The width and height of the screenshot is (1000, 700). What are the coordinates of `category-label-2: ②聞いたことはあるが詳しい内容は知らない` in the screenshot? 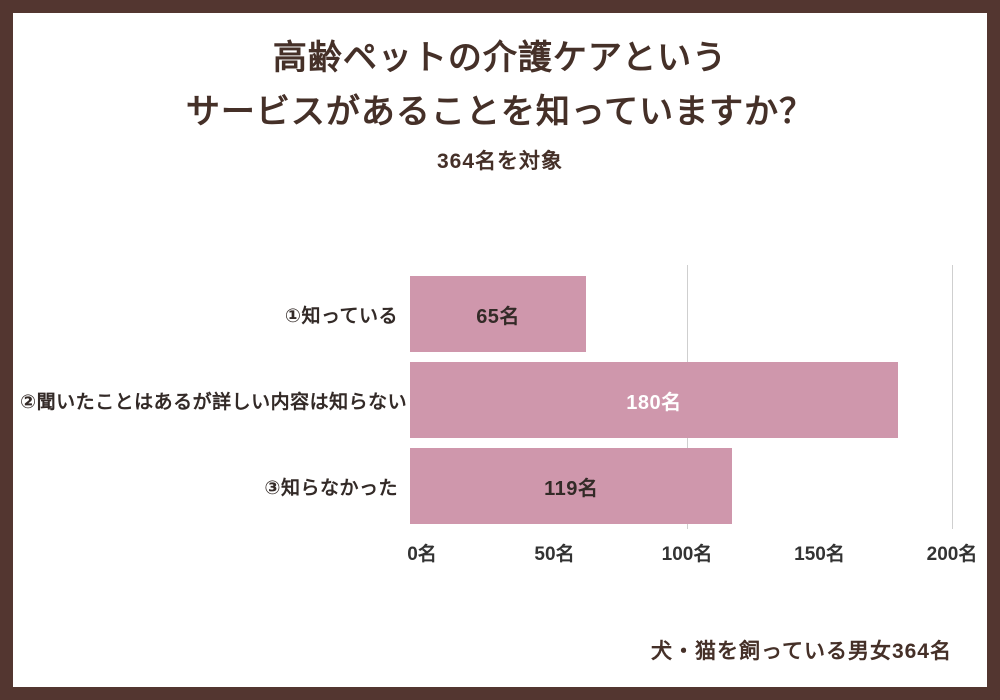 It's located at (214, 402).